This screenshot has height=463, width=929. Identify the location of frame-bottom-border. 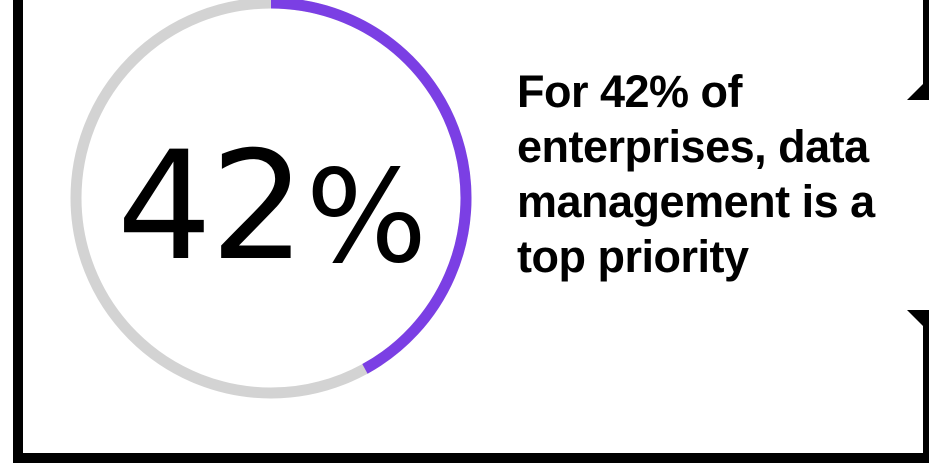
(471, 458).